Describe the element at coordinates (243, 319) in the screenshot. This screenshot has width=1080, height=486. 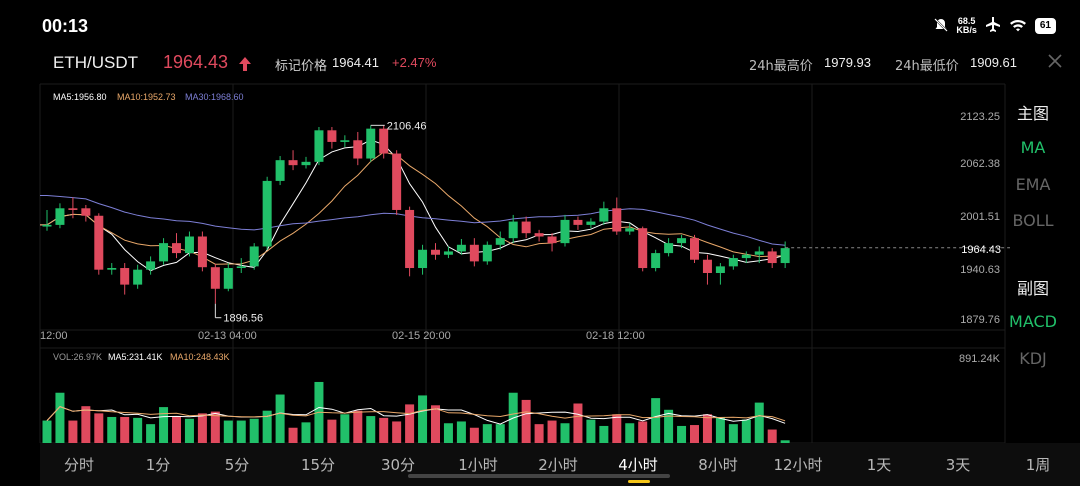
I see `low-annotation: 1896.56` at that location.